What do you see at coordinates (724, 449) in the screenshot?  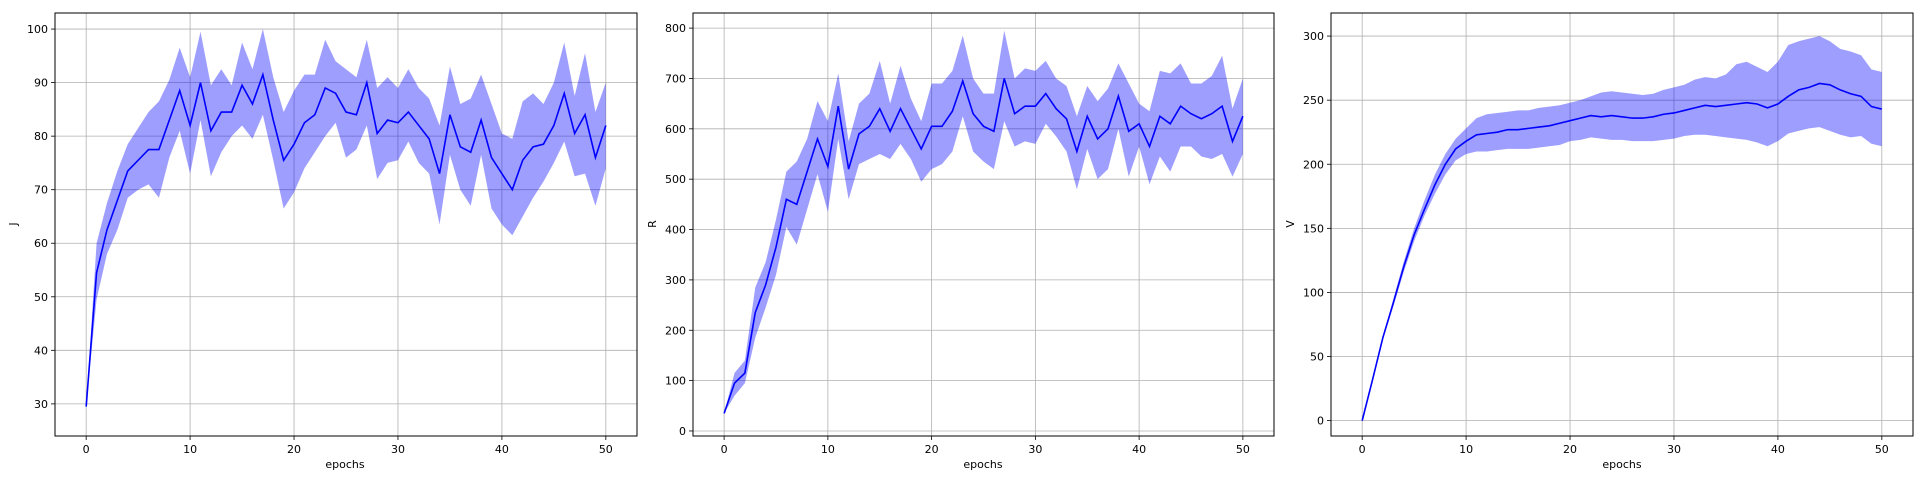 I see `panel-r-xtick-label: 0` at bounding box center [724, 449].